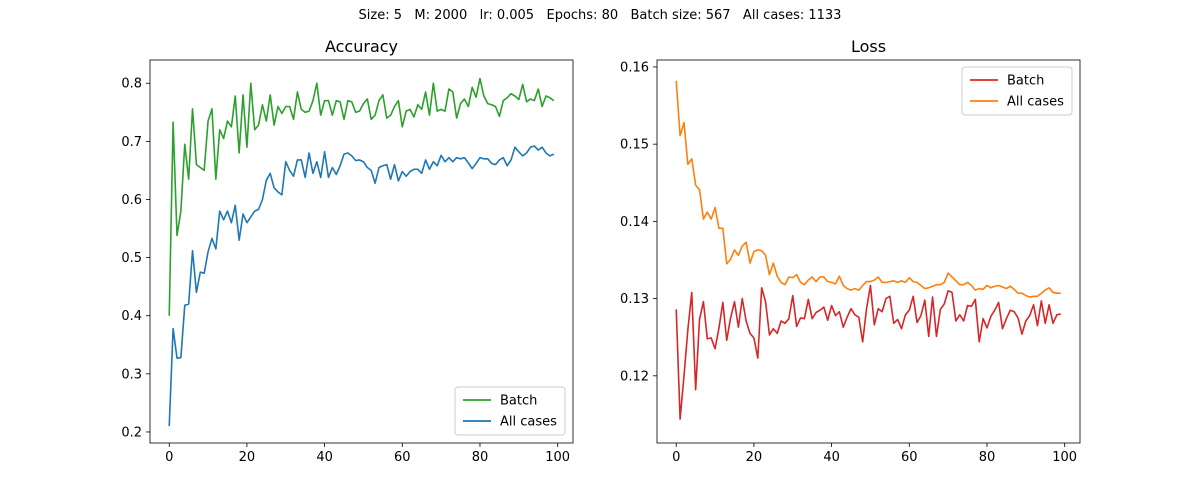  What do you see at coordinates (131, 374) in the screenshot?
I see `accuracy-ytick-label: 0.3` at bounding box center [131, 374].